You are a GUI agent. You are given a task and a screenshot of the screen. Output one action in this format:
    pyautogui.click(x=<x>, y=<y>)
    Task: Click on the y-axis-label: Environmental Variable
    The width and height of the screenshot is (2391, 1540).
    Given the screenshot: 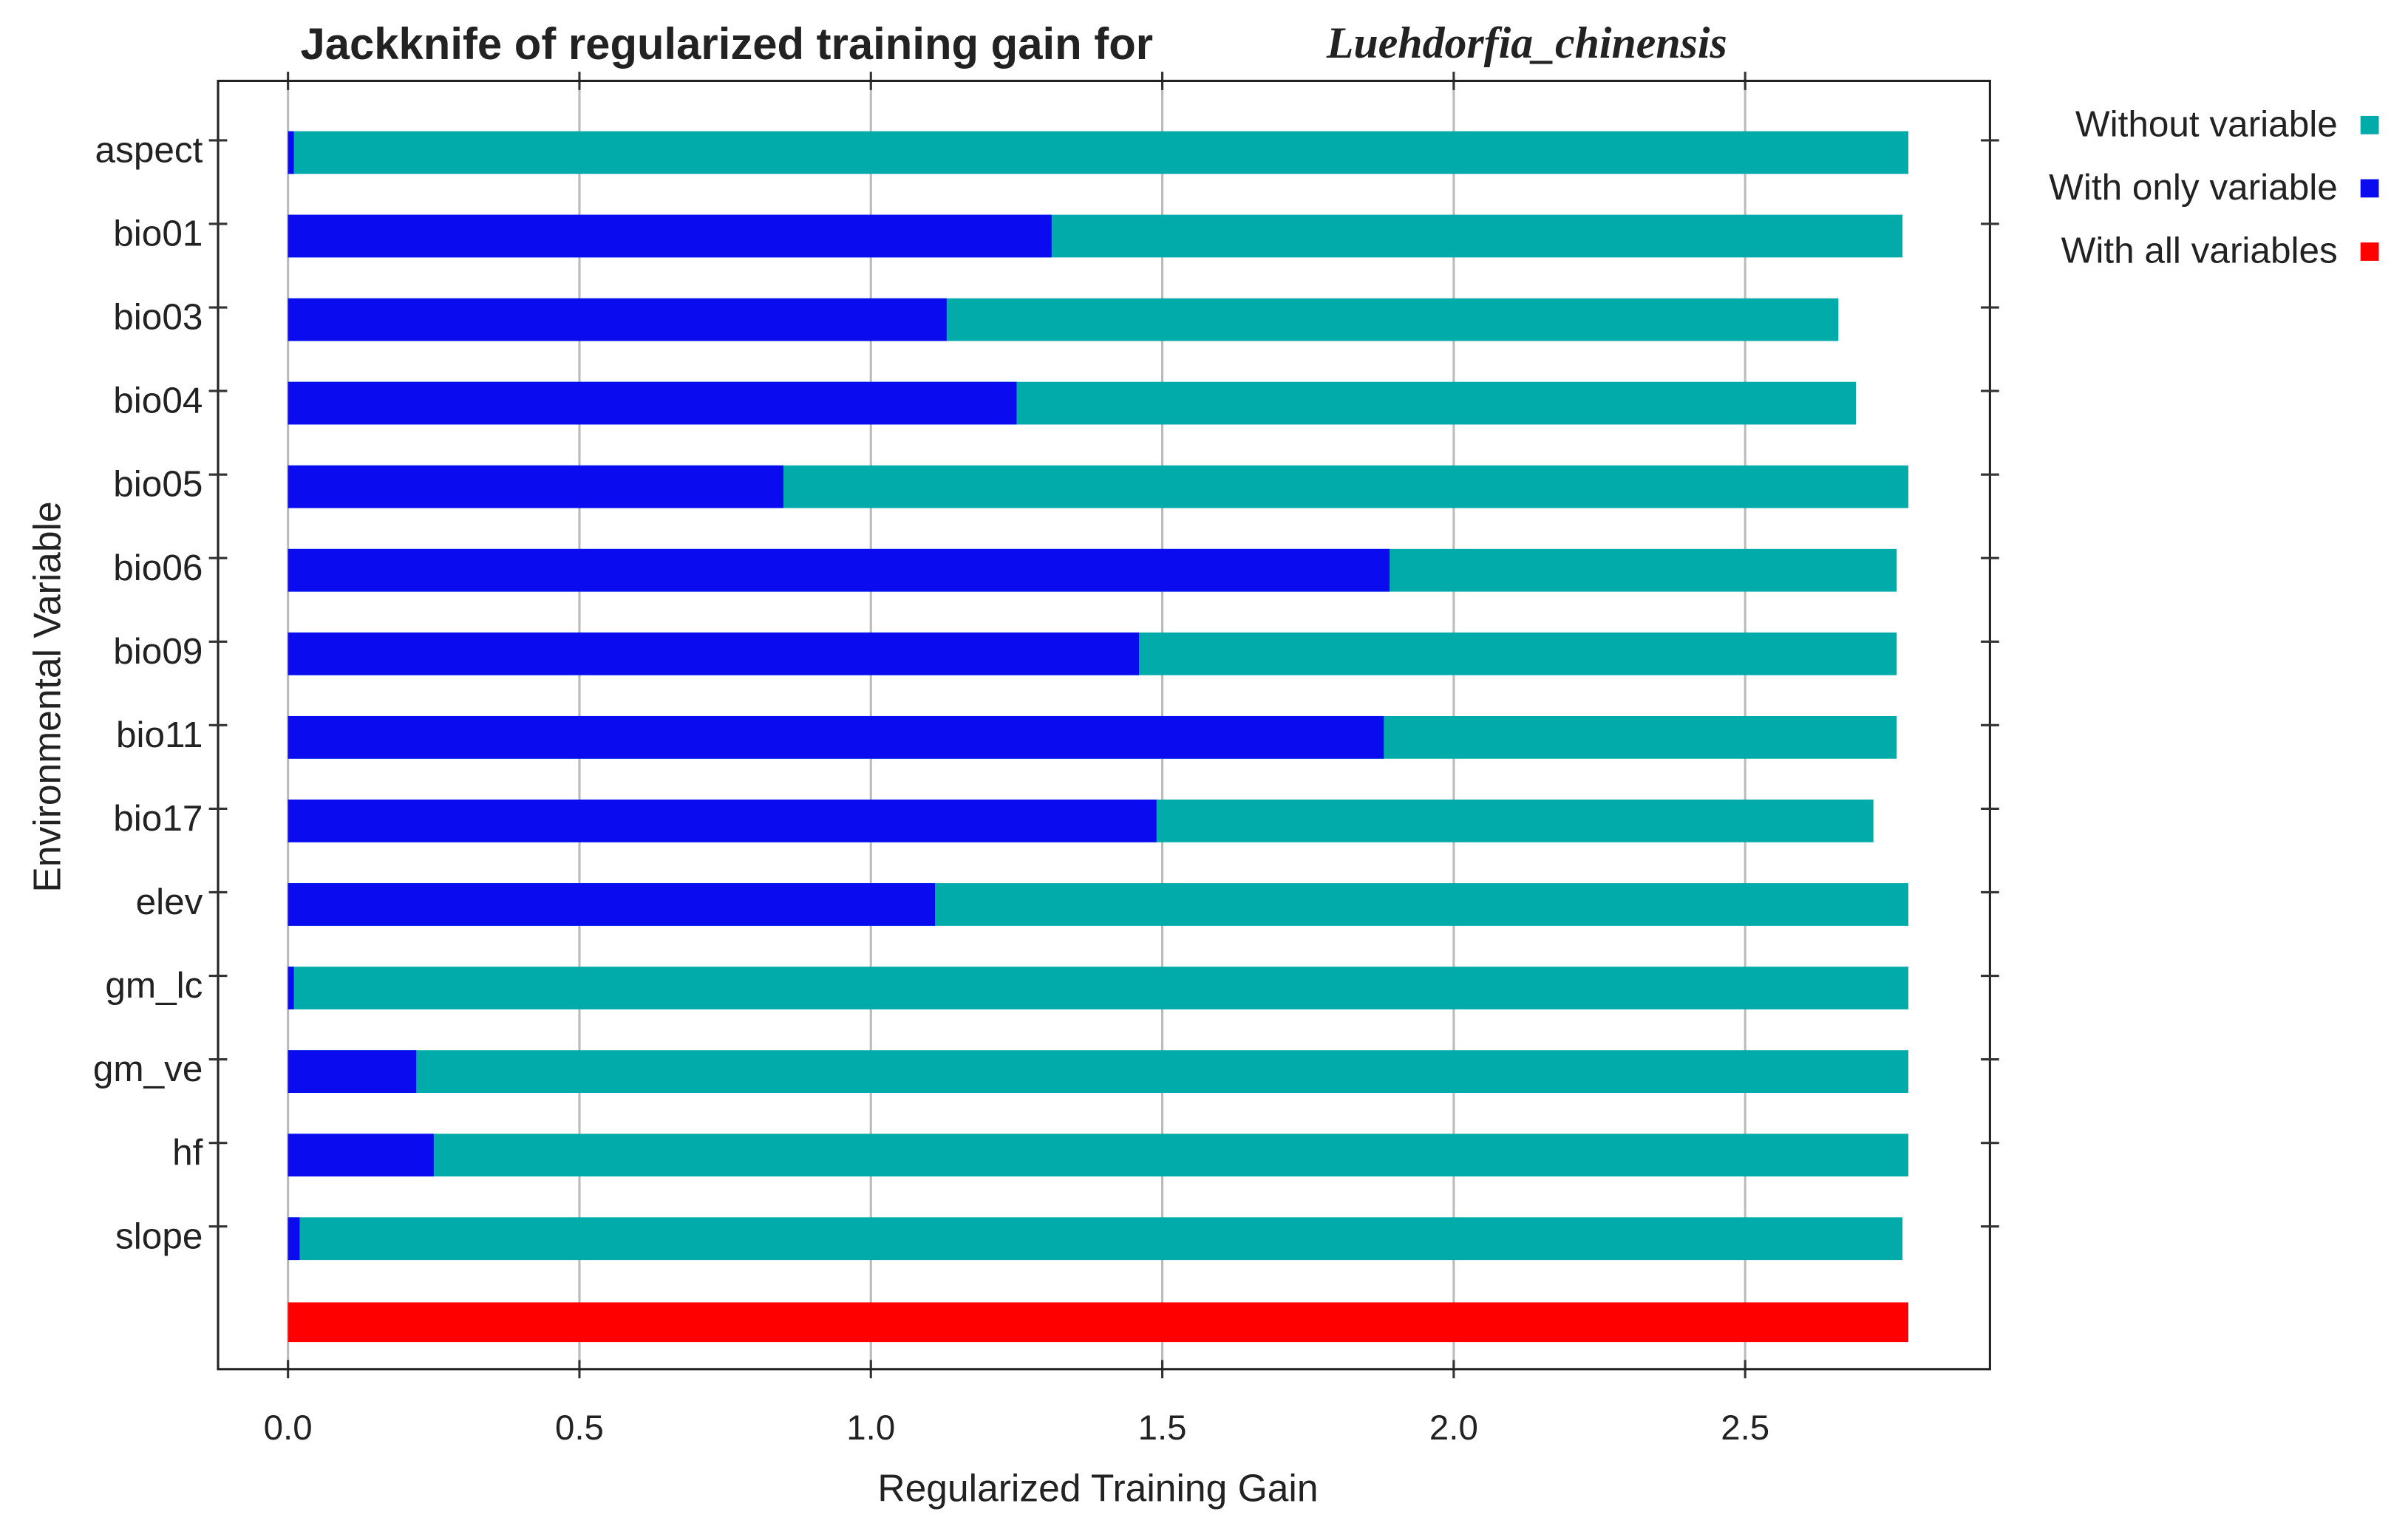 What is the action you would take?
    pyautogui.click(x=48, y=696)
    